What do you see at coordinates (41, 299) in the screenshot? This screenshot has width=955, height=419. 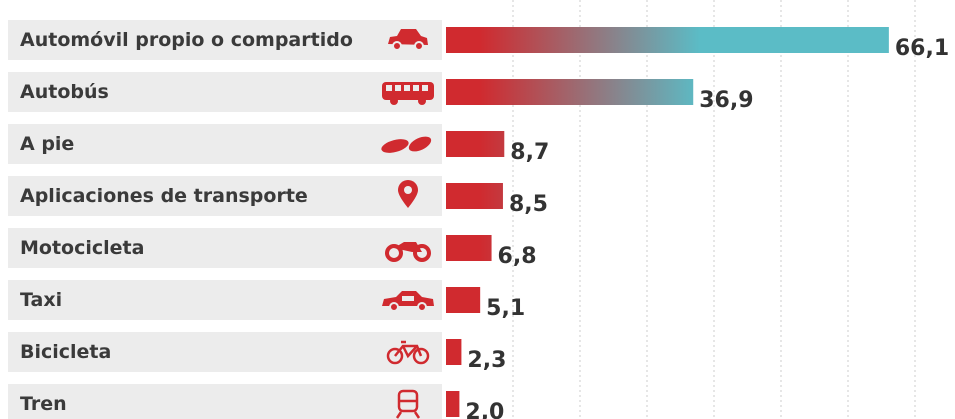 I see `category-label: Taxi` at bounding box center [41, 299].